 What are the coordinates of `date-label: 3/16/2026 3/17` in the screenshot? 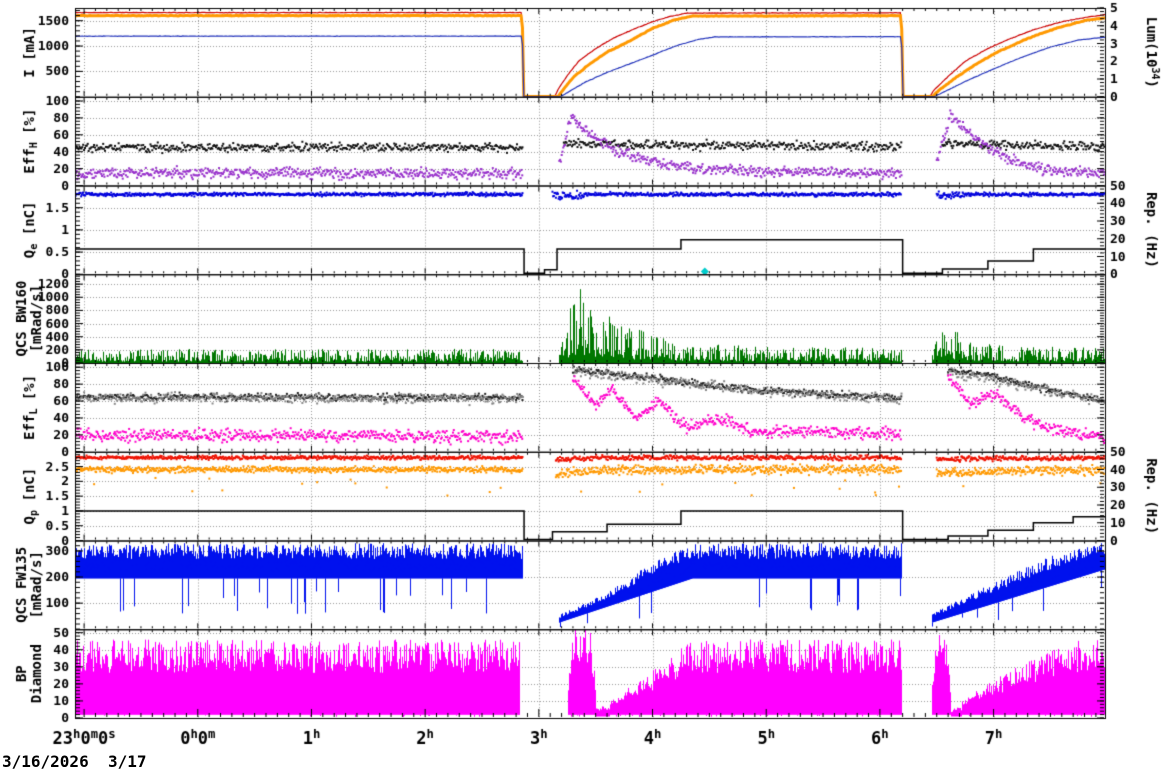 It's located at (74, 761).